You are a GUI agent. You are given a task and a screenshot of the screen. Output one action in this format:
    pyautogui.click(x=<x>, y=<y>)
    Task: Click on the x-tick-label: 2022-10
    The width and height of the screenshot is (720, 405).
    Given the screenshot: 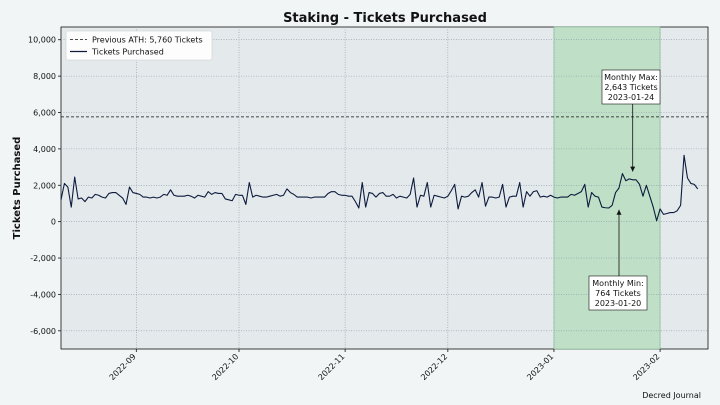 What is the action you would take?
    pyautogui.click(x=225, y=367)
    